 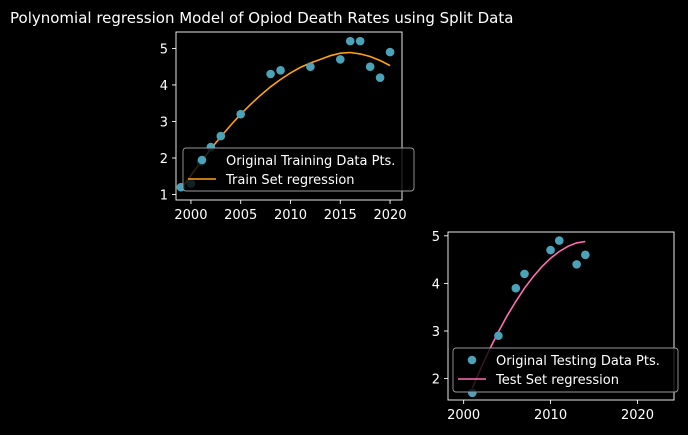 What do you see at coordinates (190, 215) in the screenshot?
I see `train-x-tick-label: 2000` at bounding box center [190, 215].